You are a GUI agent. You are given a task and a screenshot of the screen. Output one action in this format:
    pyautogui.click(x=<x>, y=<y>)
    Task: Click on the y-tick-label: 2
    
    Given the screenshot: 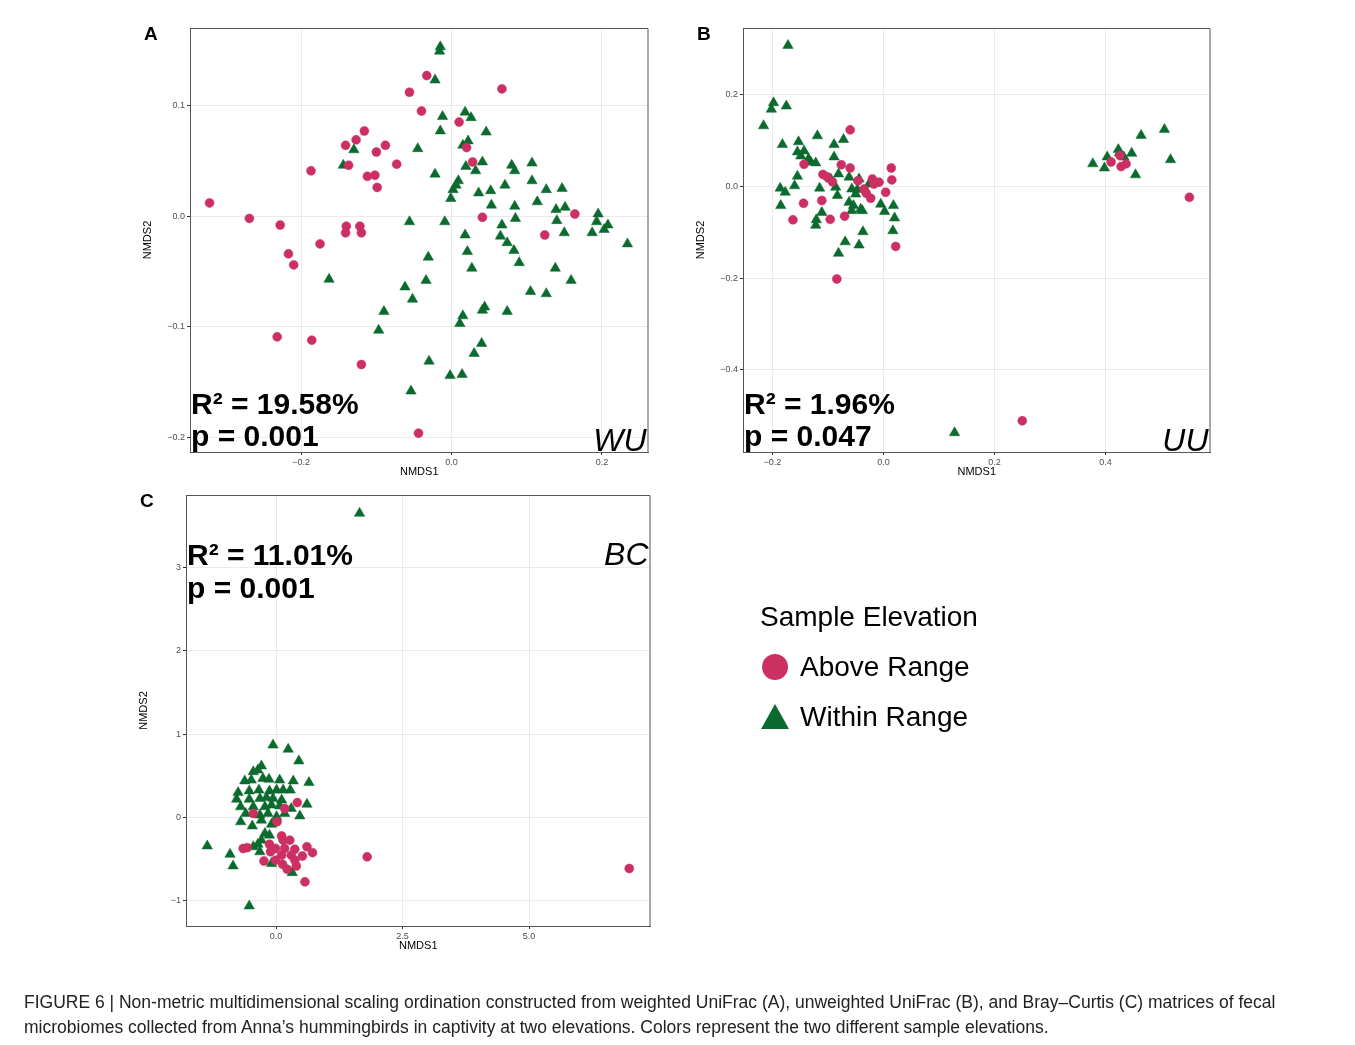 What is the action you would take?
    pyautogui.click(x=178, y=650)
    